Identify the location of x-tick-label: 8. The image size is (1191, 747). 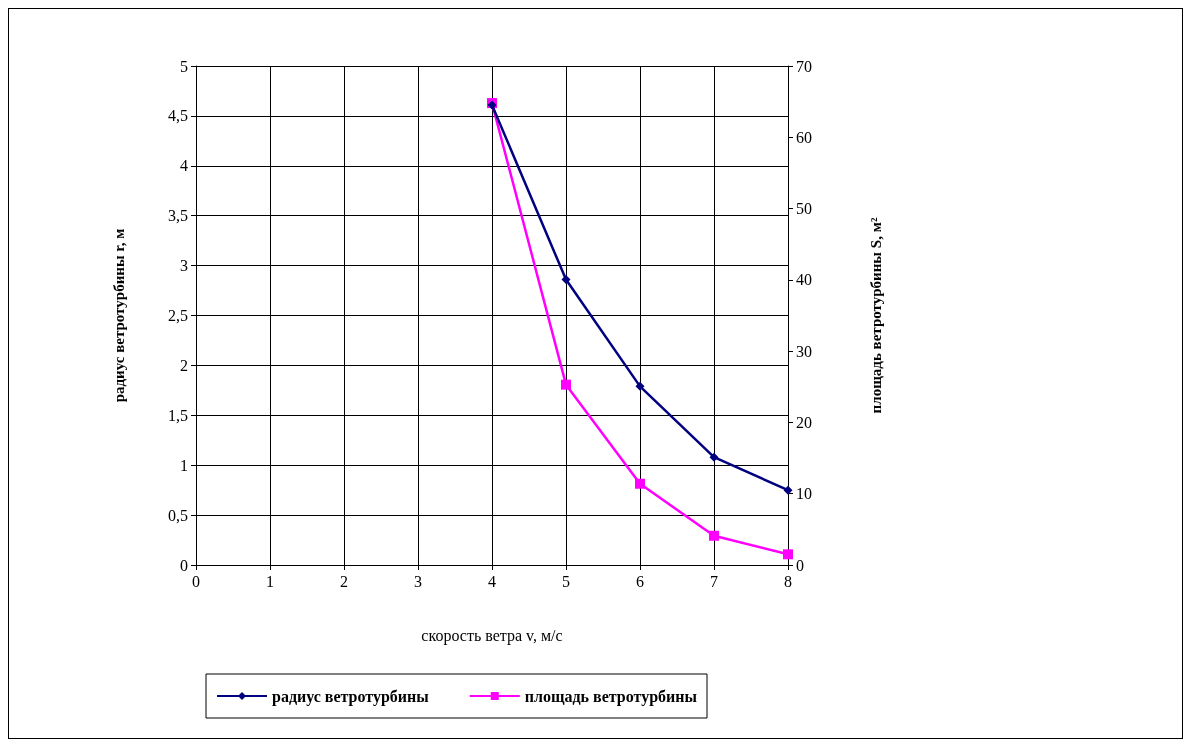
(788, 581).